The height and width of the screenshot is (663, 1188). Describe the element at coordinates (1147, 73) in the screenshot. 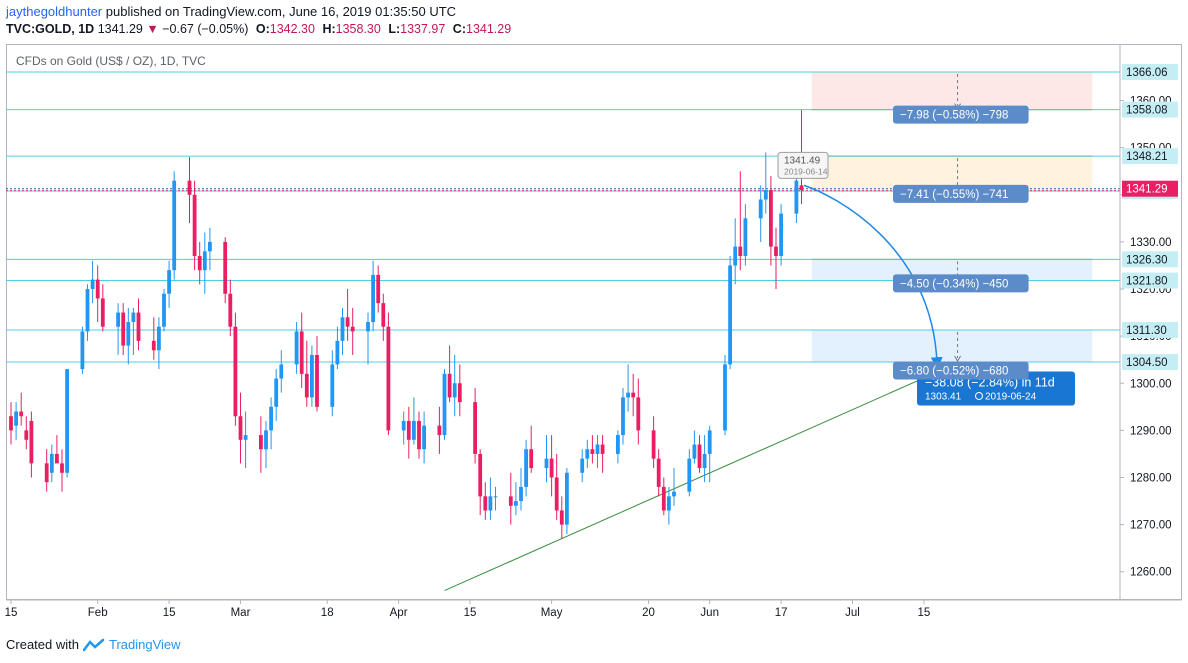

I see `level-tag-label: 1366.06` at that location.